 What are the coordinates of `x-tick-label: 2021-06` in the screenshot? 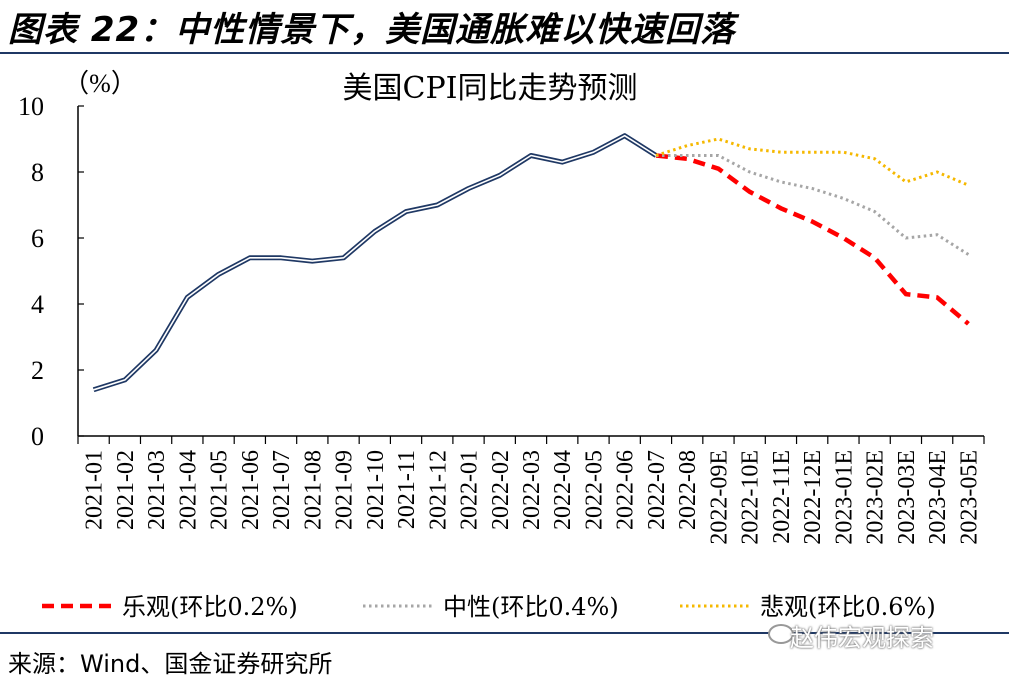 It's located at (251, 490).